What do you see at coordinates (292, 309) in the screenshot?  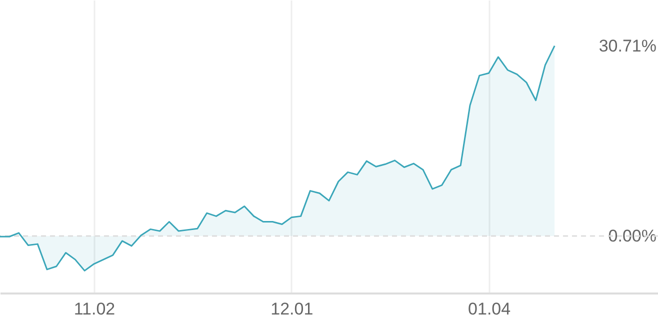 I see `x-tick-label: 12.01` at bounding box center [292, 309].